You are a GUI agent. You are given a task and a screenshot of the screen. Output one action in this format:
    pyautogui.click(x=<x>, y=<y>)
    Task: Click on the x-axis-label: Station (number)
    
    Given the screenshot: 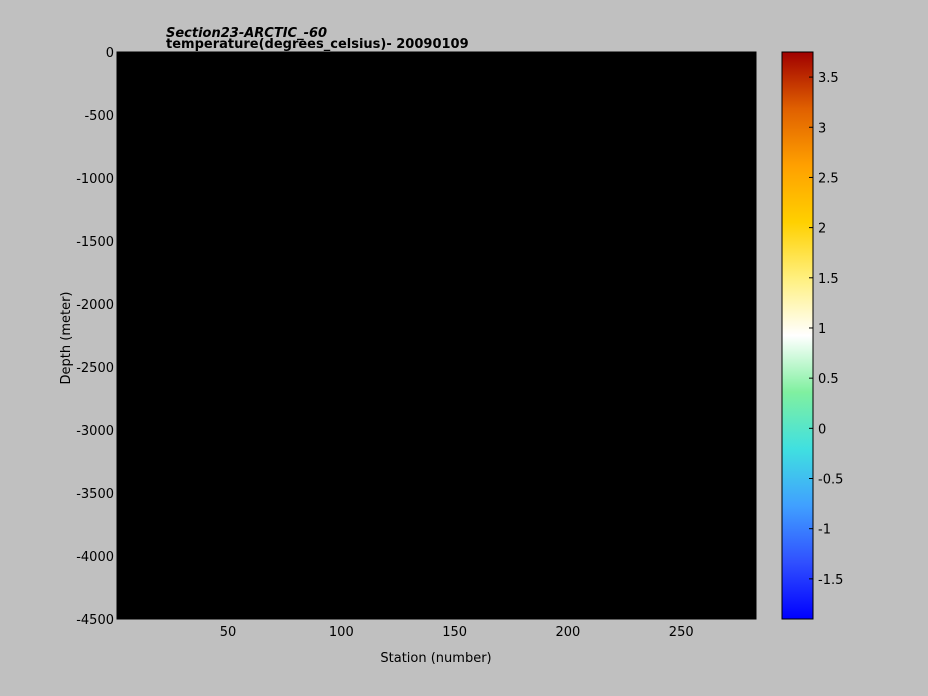 What is the action you would take?
    pyautogui.click(x=435, y=658)
    